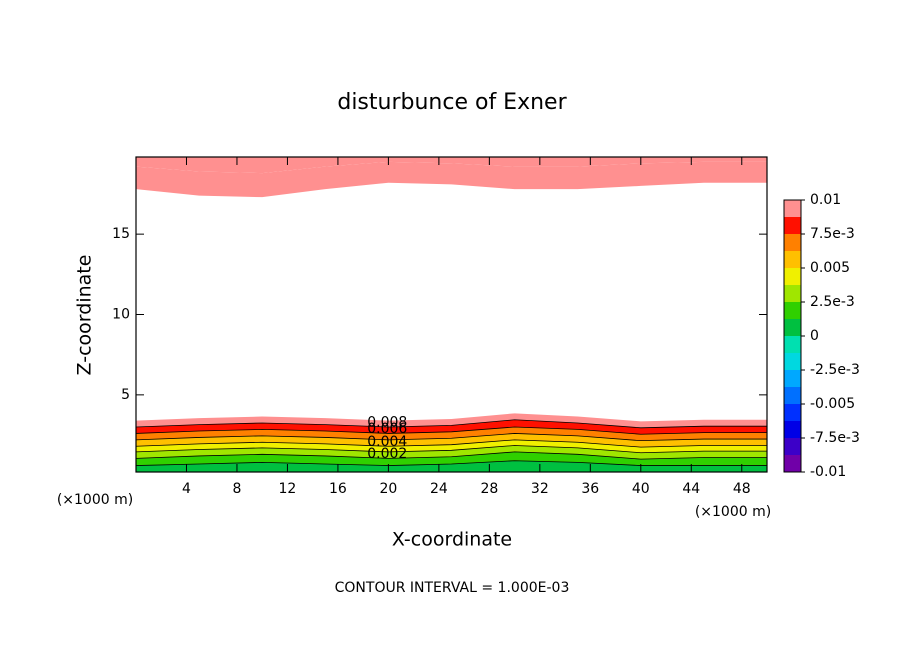  I want to click on x-tick-label: 40, so click(641, 489).